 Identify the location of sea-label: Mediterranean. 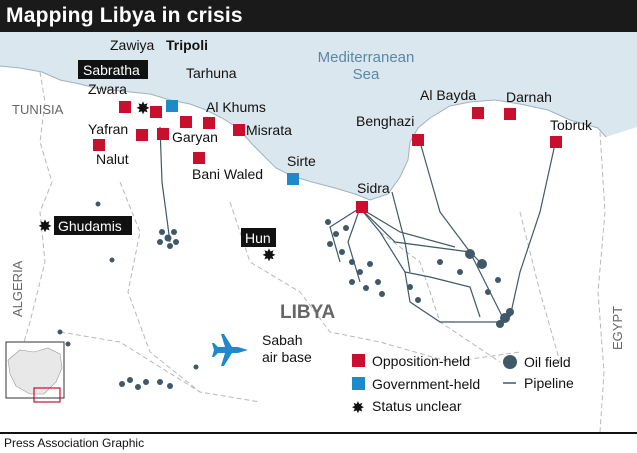
(366, 57).